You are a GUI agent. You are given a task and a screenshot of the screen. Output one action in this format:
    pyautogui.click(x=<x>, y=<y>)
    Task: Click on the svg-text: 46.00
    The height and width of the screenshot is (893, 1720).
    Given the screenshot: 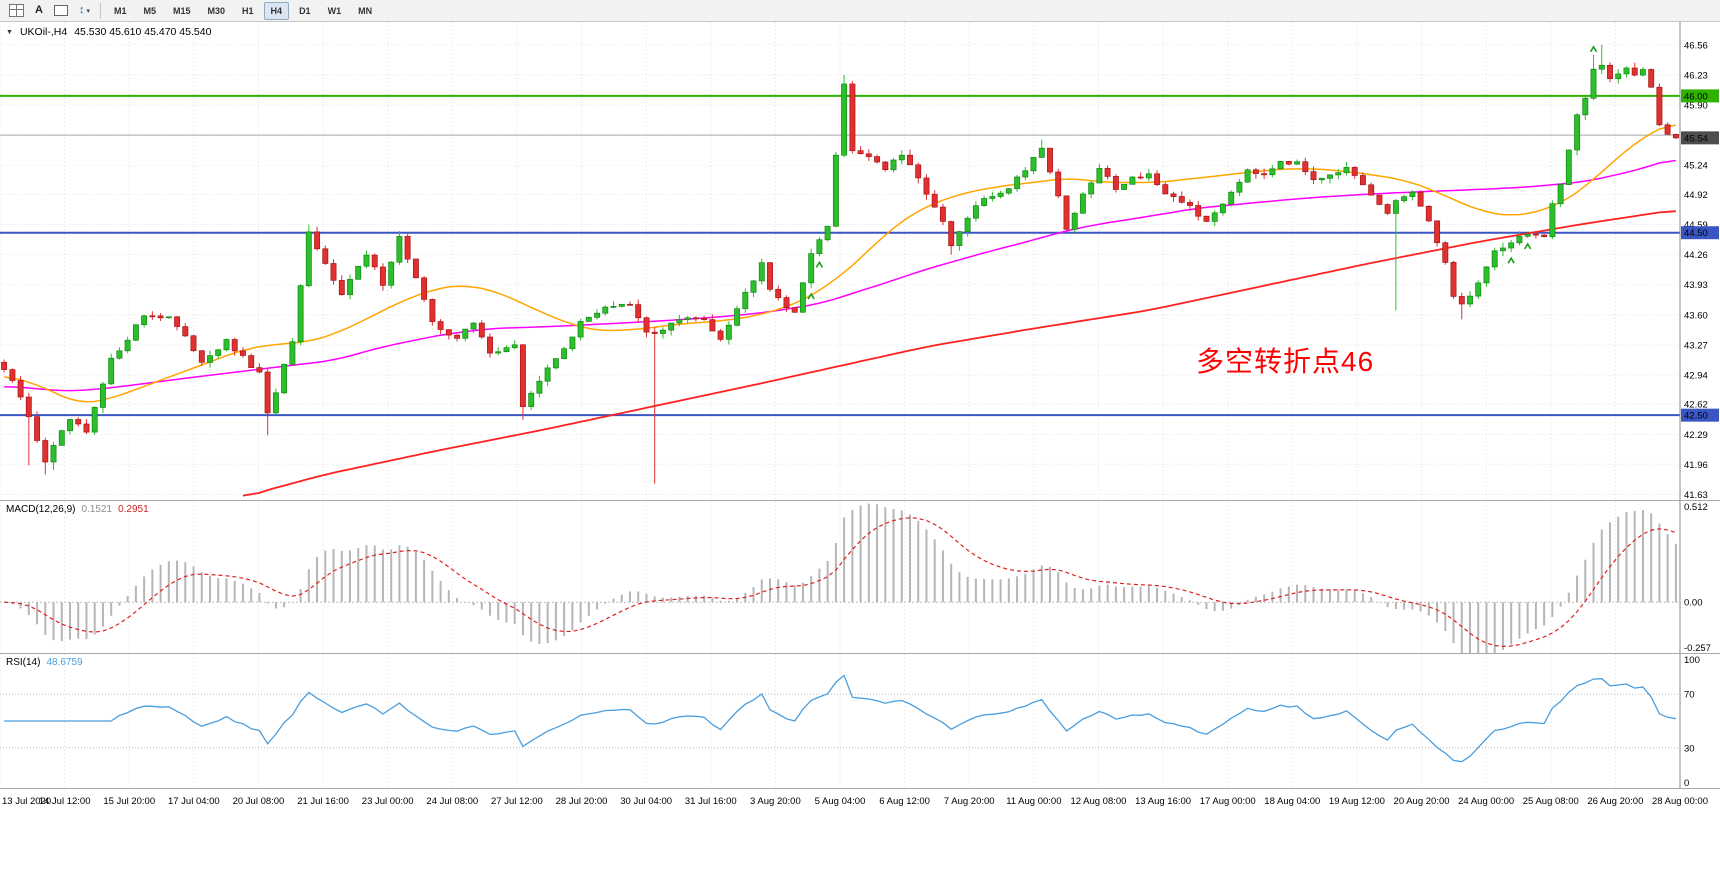 What is the action you would take?
    pyautogui.click(x=1696, y=96)
    